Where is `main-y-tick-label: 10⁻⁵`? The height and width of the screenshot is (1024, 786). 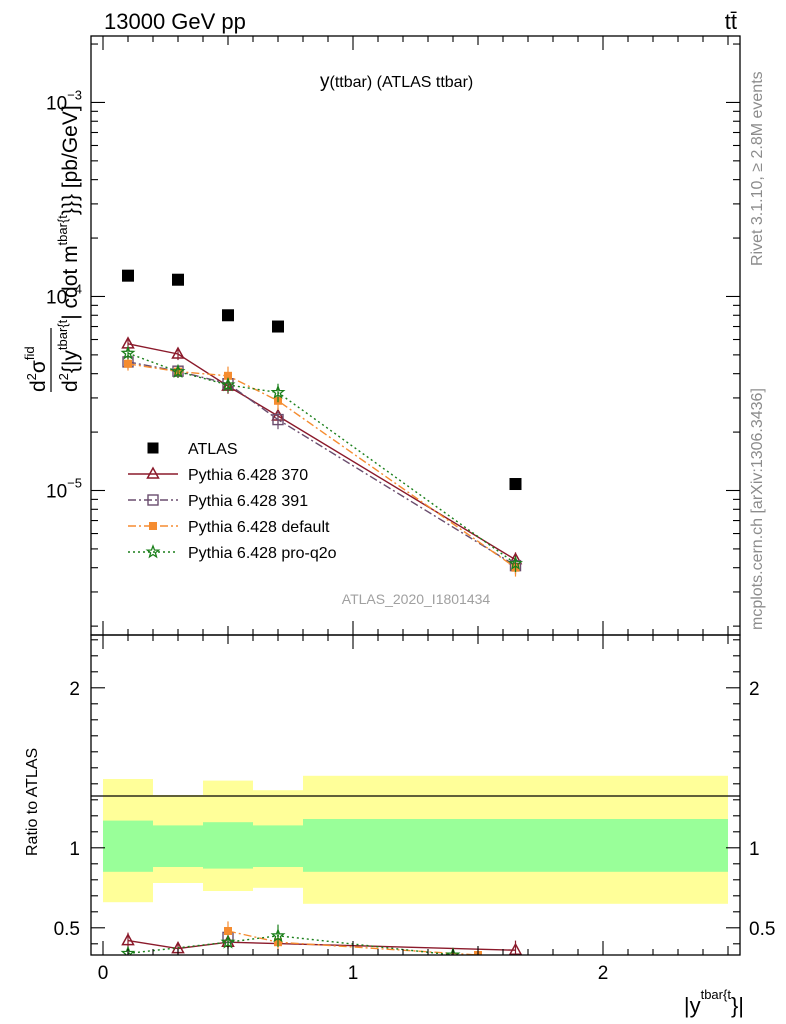
main-y-tick-label: 10⁻⁵ is located at coordinates (64, 489).